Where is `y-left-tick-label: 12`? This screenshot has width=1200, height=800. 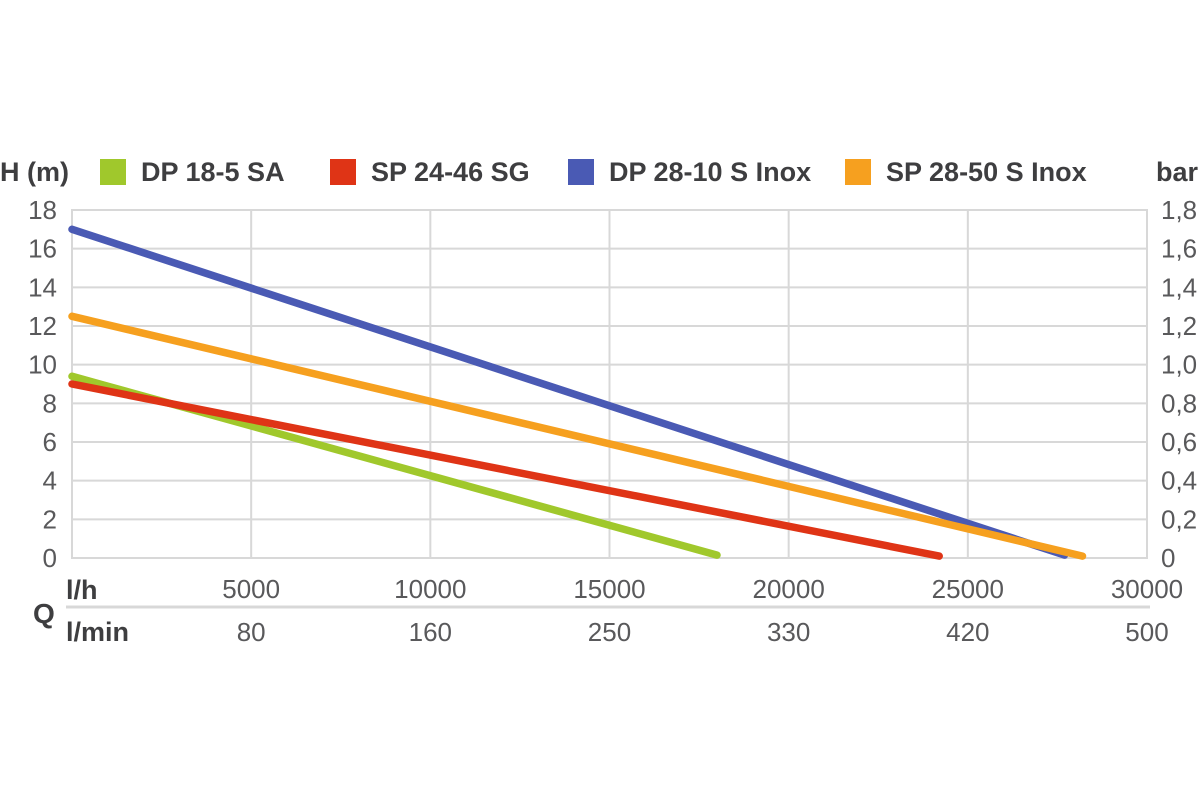
y-left-tick-label: 12 is located at coordinates (42, 326).